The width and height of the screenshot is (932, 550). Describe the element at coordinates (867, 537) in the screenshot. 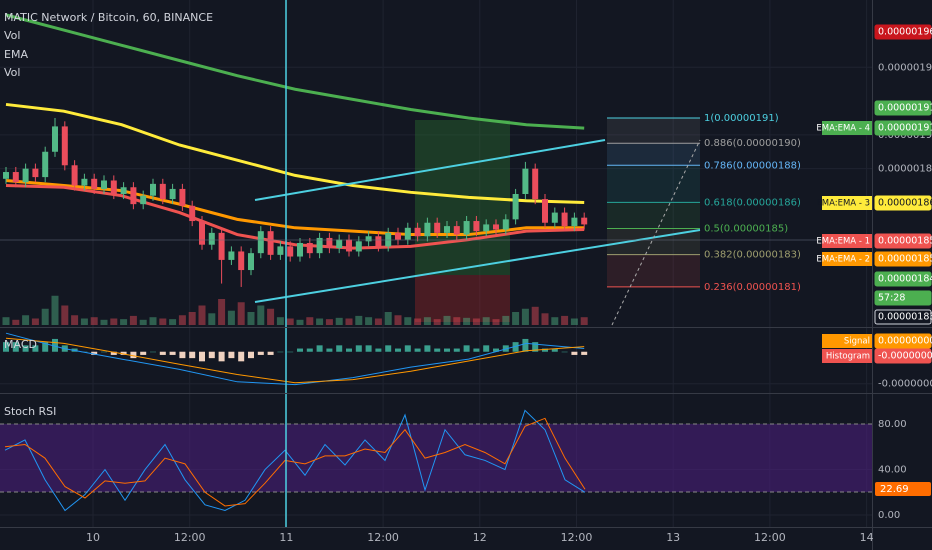

I see `time-label: 14` at that location.